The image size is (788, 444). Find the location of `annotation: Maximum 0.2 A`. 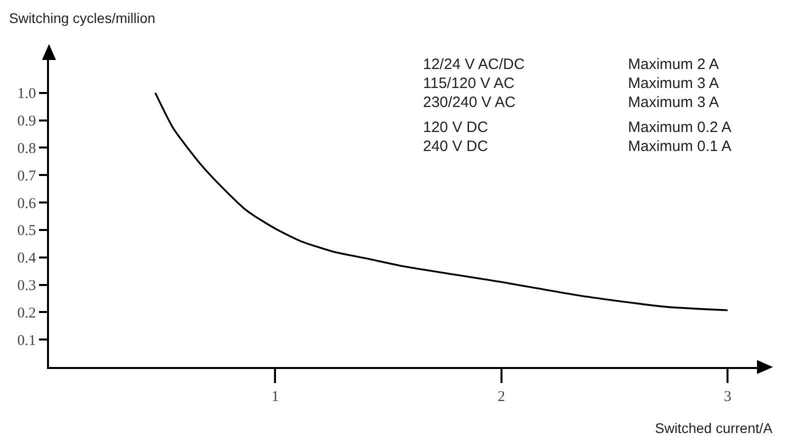

annotation: Maximum 0.2 A is located at coordinates (680, 127).